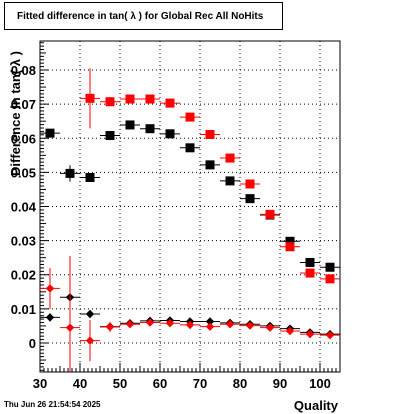  I want to click on y-tick-label: 0.02, so click(23, 275).